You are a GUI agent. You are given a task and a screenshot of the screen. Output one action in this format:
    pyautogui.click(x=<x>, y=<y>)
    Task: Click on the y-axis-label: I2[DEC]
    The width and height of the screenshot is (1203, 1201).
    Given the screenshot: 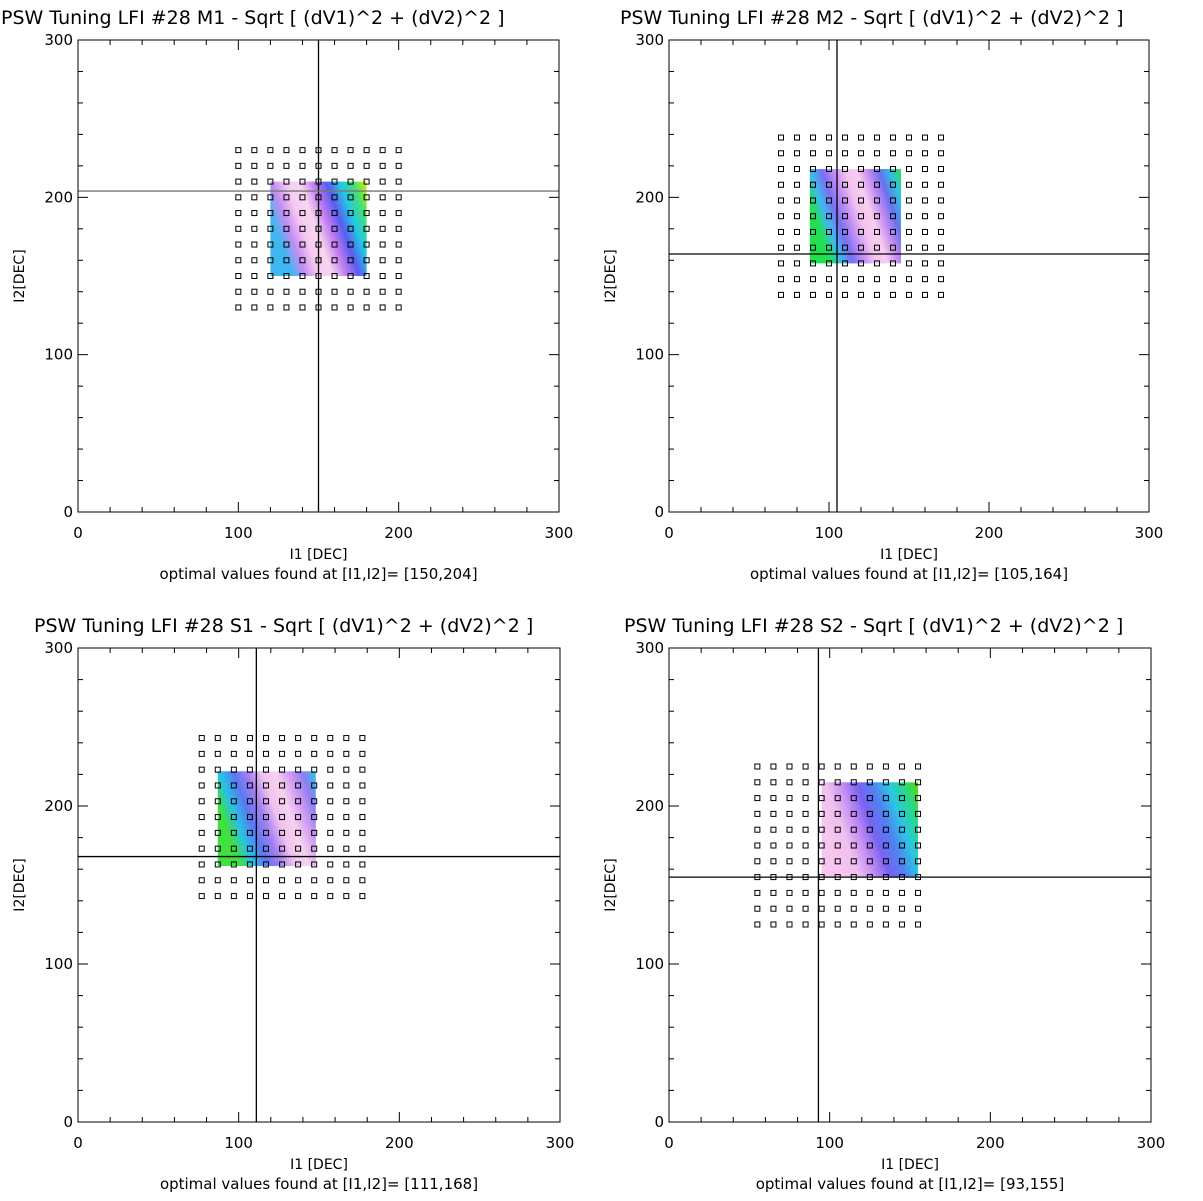 What is the action you would take?
    pyautogui.click(x=611, y=884)
    